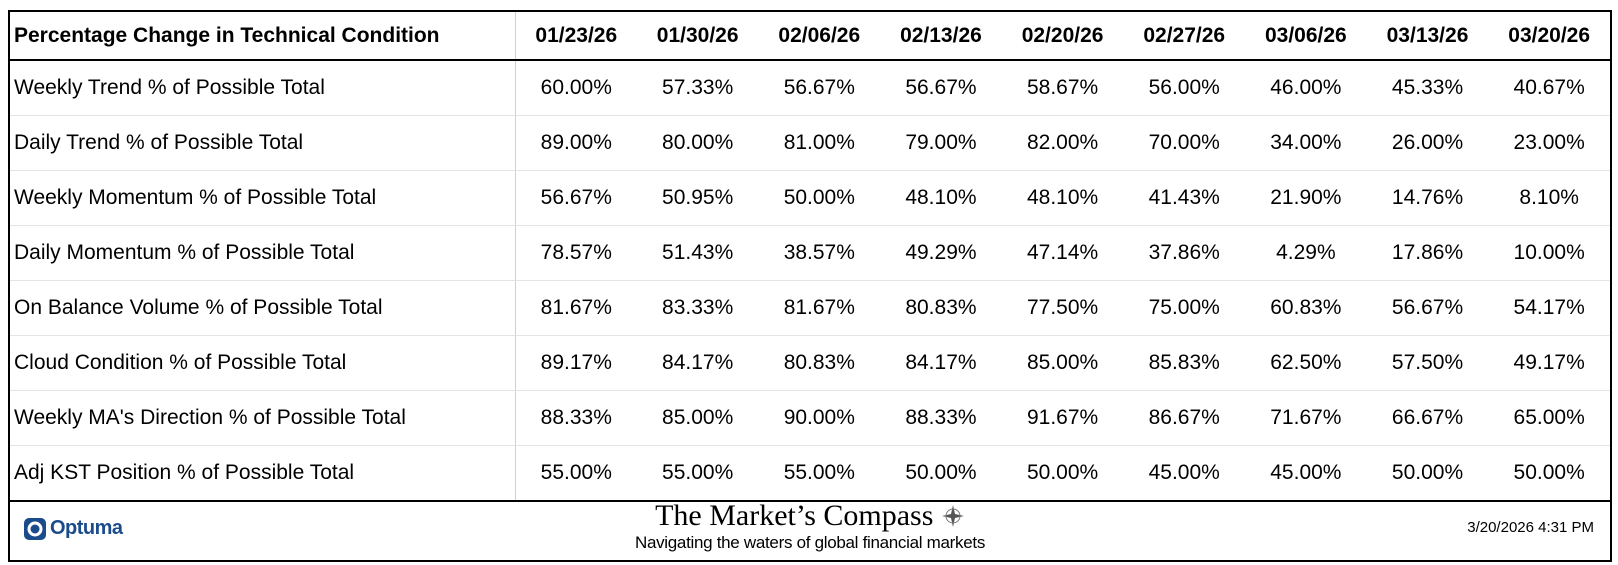  Describe the element at coordinates (1184, 36) in the screenshot. I see `column-header: 02/27/26` at that location.